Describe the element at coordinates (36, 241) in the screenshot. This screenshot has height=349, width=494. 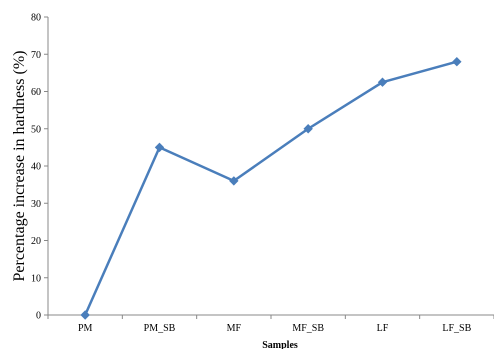
I see `y-tick-label: 20` at that location.